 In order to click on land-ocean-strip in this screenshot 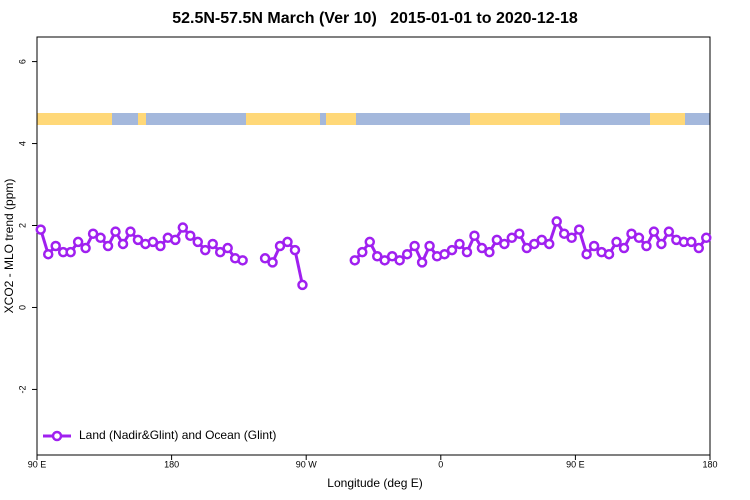, I will do `click(373, 119)`.